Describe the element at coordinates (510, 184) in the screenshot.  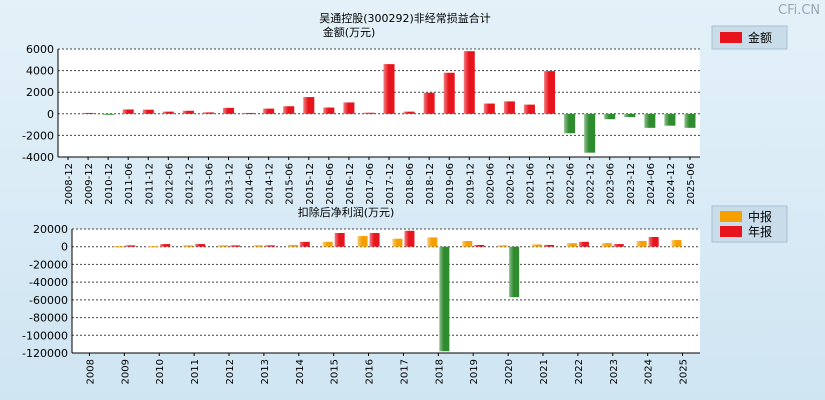
I see `x-tick-label: 2020-12` at that location.